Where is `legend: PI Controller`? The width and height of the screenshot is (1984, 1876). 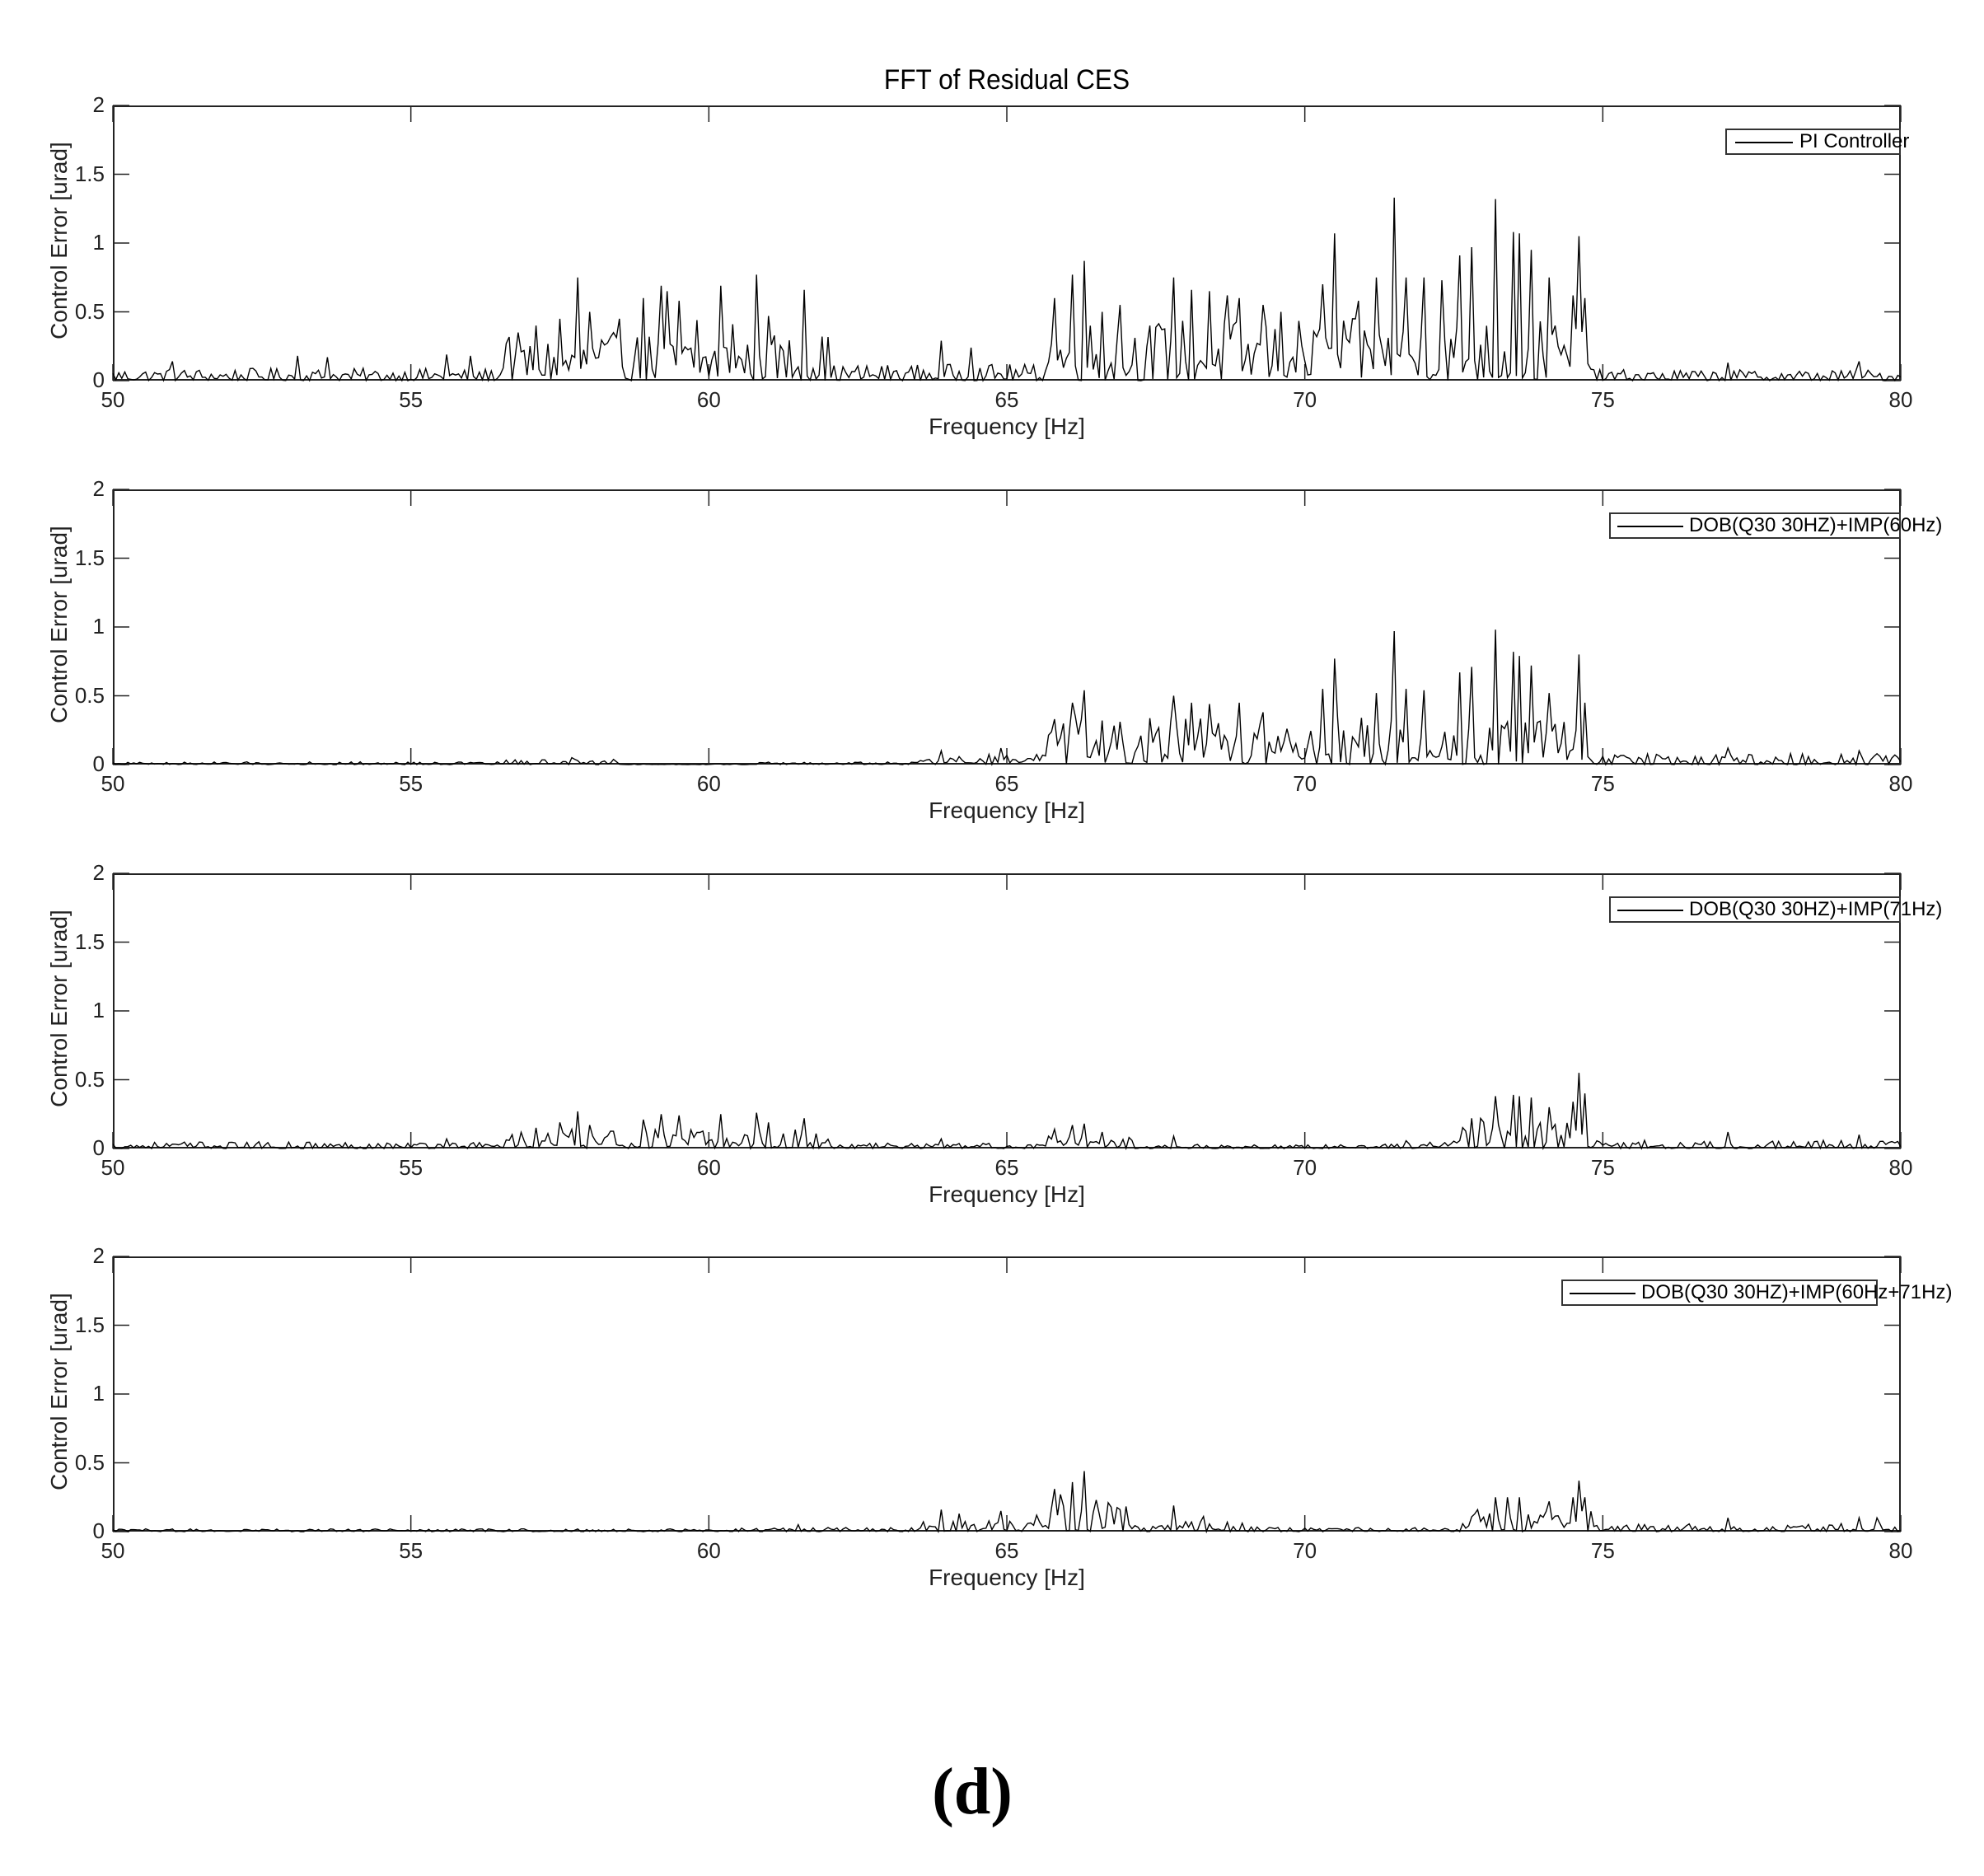
legend: PI Controller is located at coordinates (1817, 142).